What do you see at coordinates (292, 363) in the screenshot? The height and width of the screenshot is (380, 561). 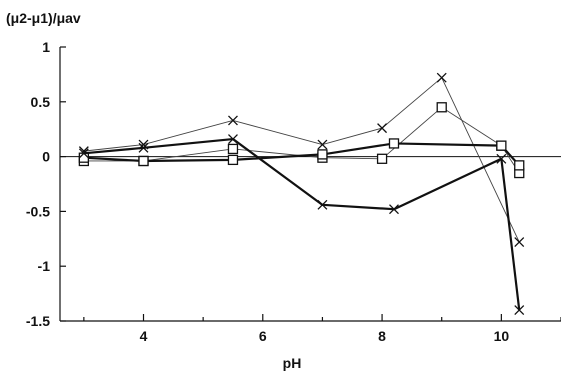 I see `x-axis-label: pH` at bounding box center [292, 363].